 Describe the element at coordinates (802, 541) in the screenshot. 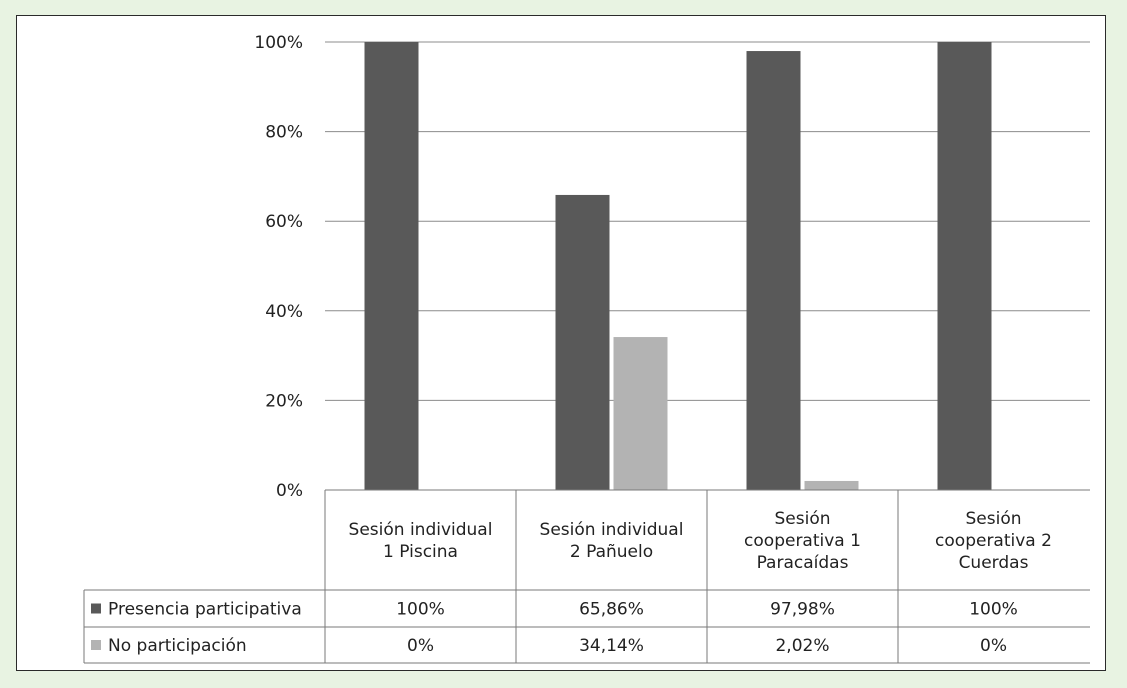

I see `category-label: cooperativa 1` at that location.